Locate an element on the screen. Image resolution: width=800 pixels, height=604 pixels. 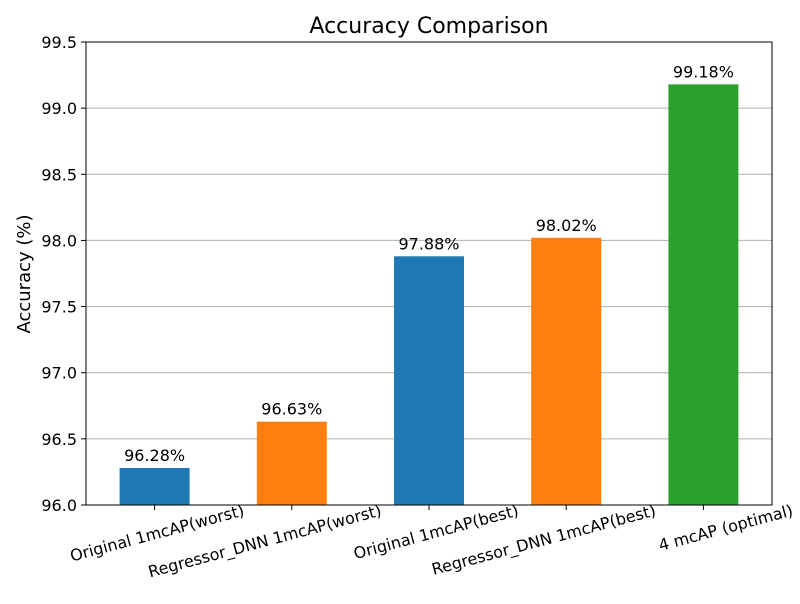
chart-title: Accuracy Comparison is located at coordinates (428, 26).